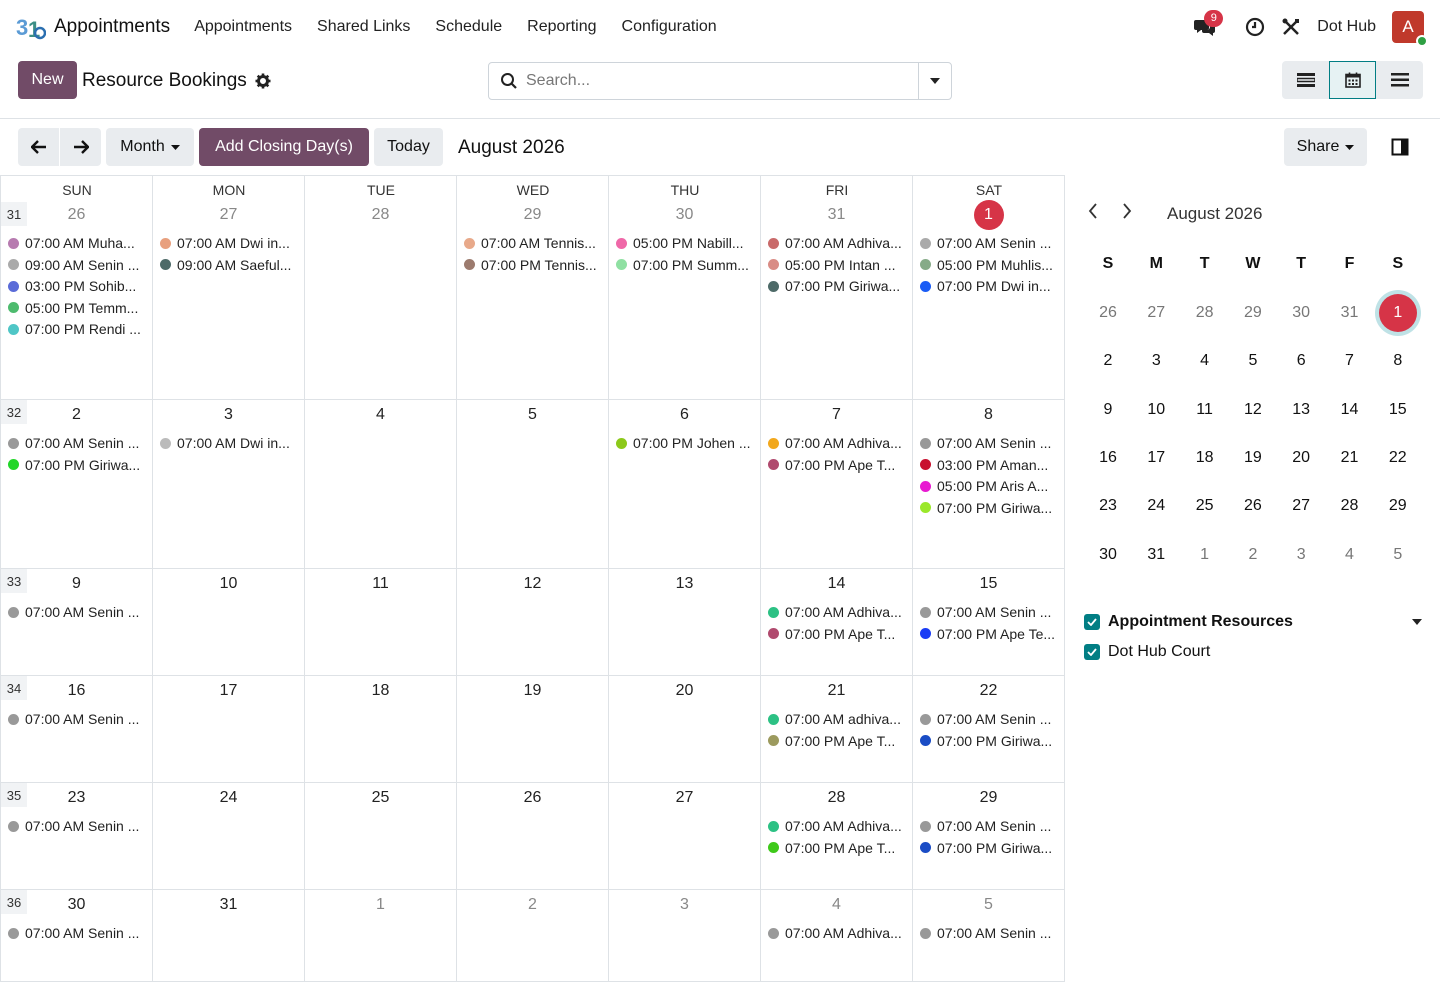 This screenshot has width=1440, height=982. What do you see at coordinates (685, 936) in the screenshot?
I see `day-cell: 3` at bounding box center [685, 936].